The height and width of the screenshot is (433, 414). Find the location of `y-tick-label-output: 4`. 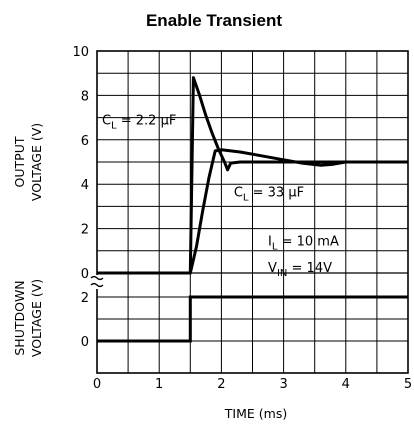

y-tick-label-output: 4 is located at coordinates (85, 185).